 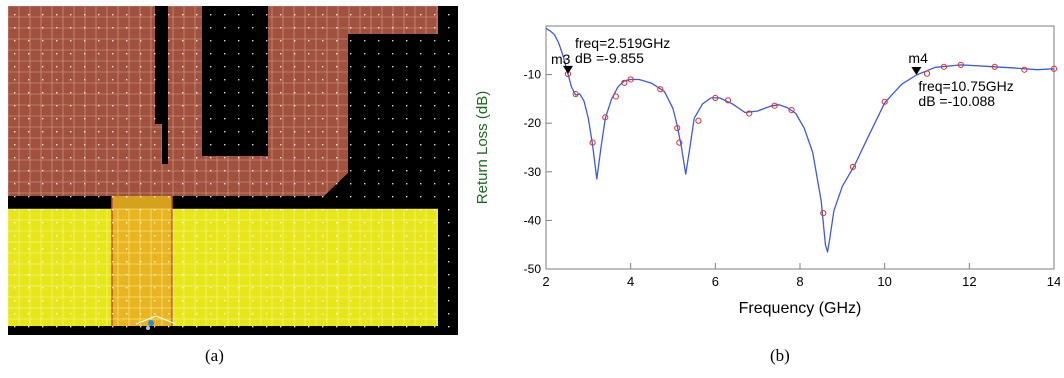 What do you see at coordinates (156, 322) in the screenshot?
I see `port-icon` at bounding box center [156, 322].